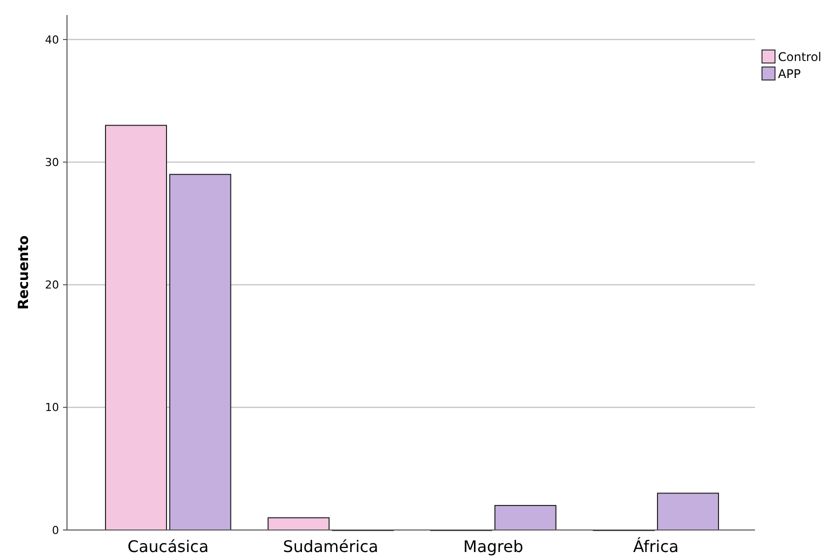 The image size is (834, 558). I want to click on y-tick-label: 40, so click(52, 39).